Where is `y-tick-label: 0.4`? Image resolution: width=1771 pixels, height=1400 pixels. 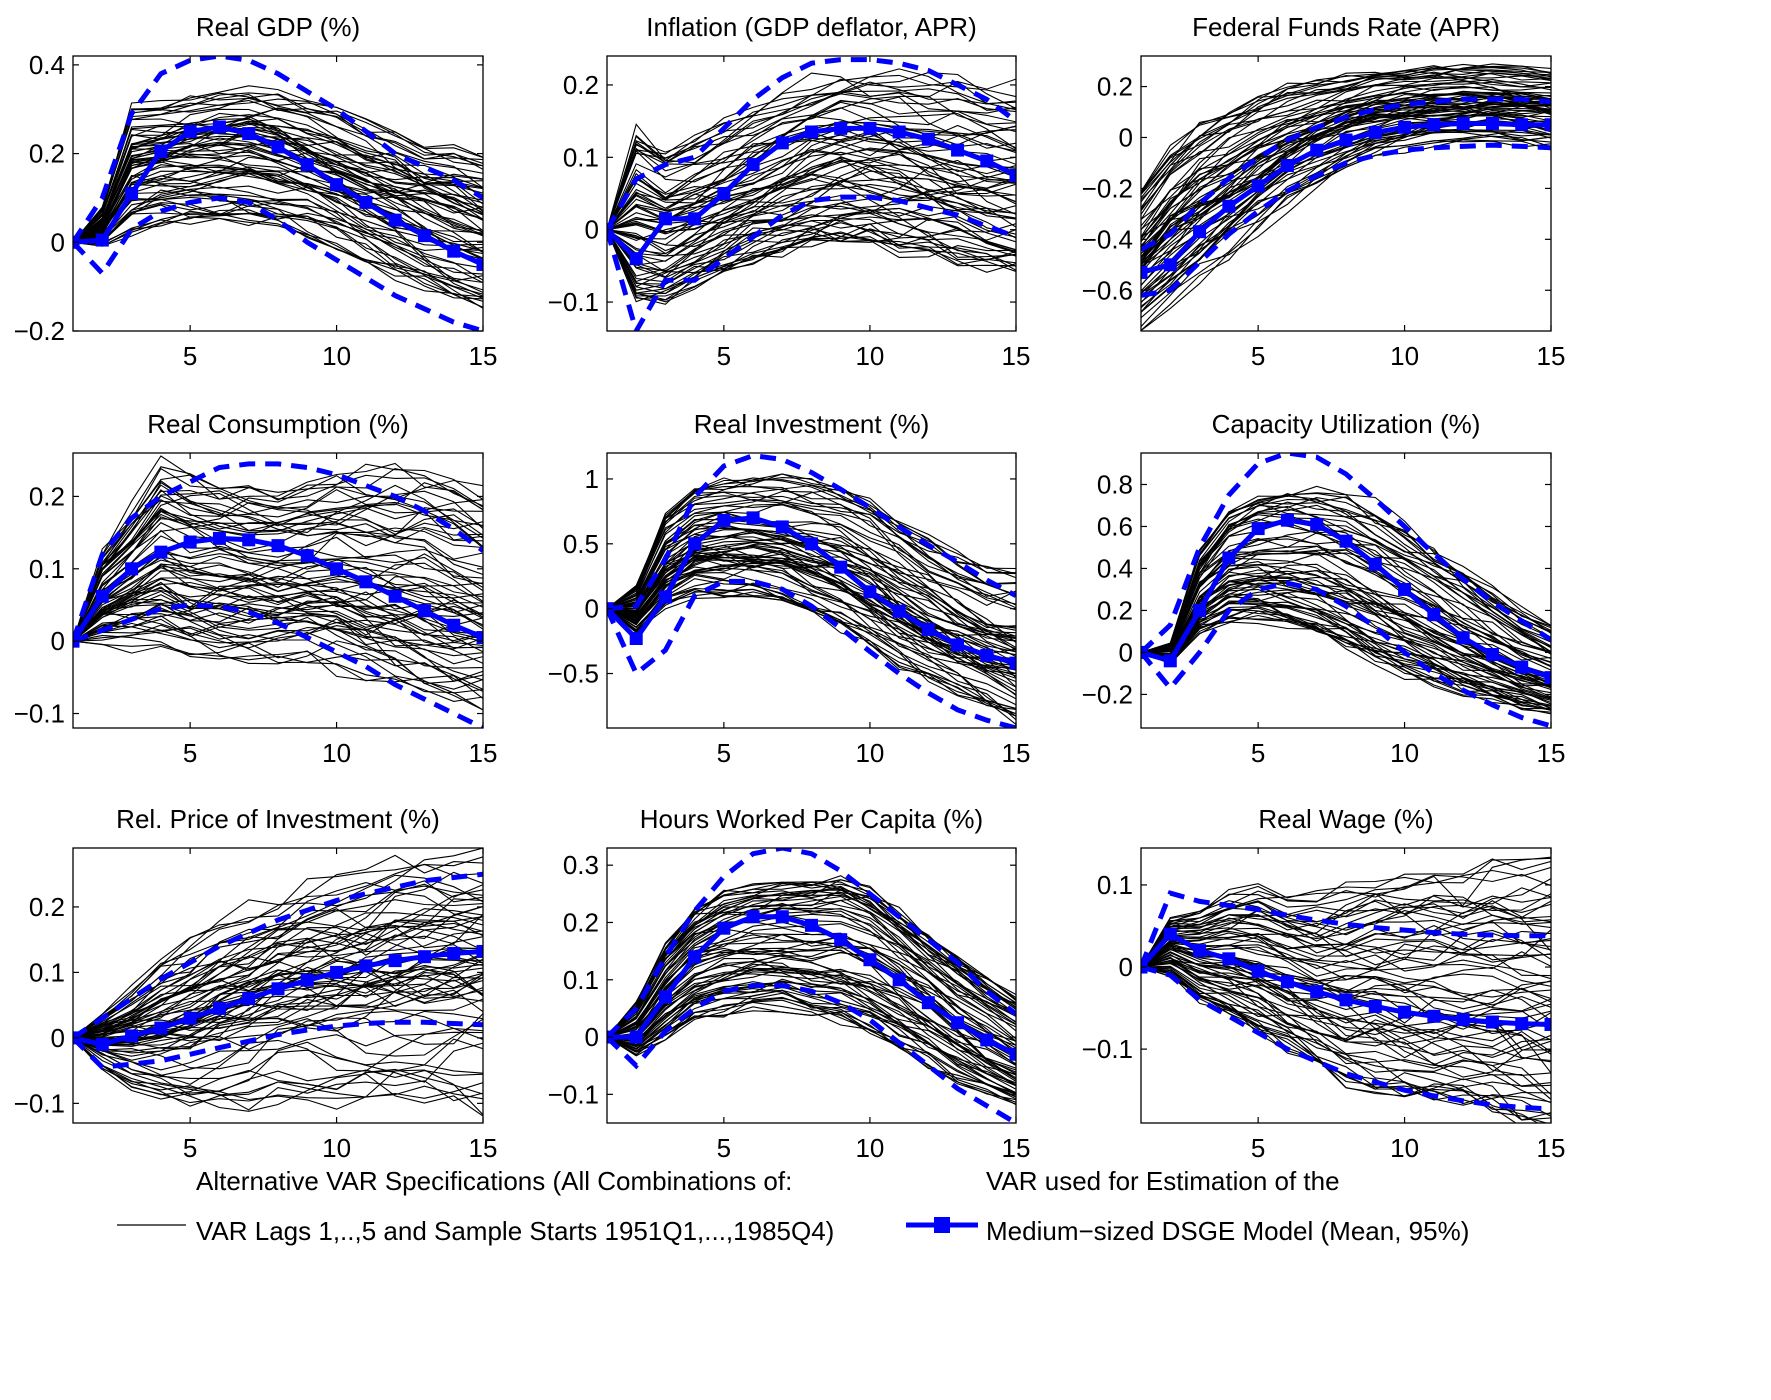
y-tick-label: 0.4 is located at coordinates (1115, 568).